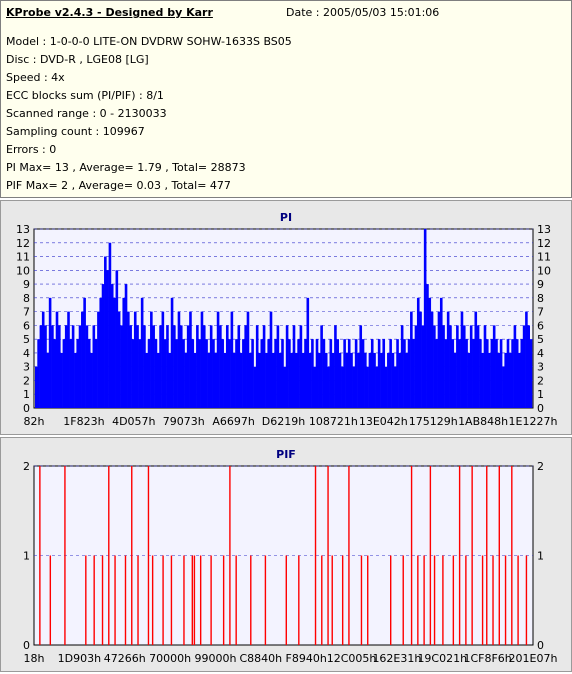  I want to click on pi-x-tick-label: 4D057h, so click(133, 421).